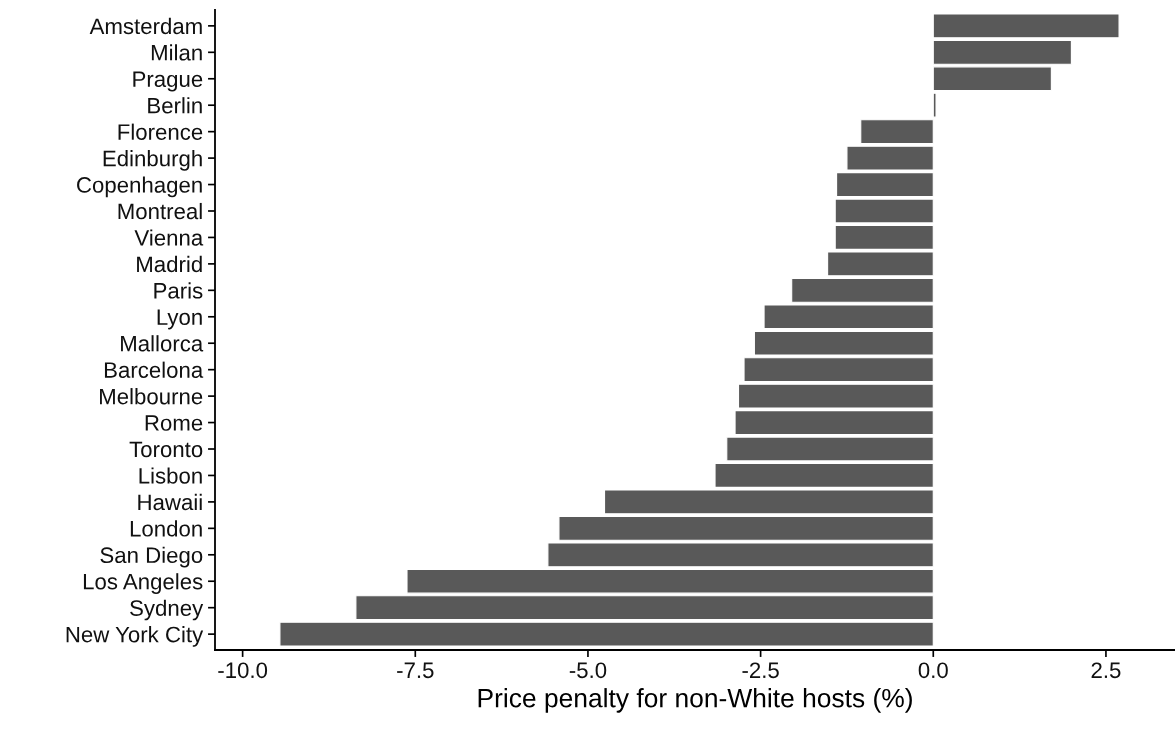  I want to click on y-tick-label: Amsterdam, so click(145, 26).